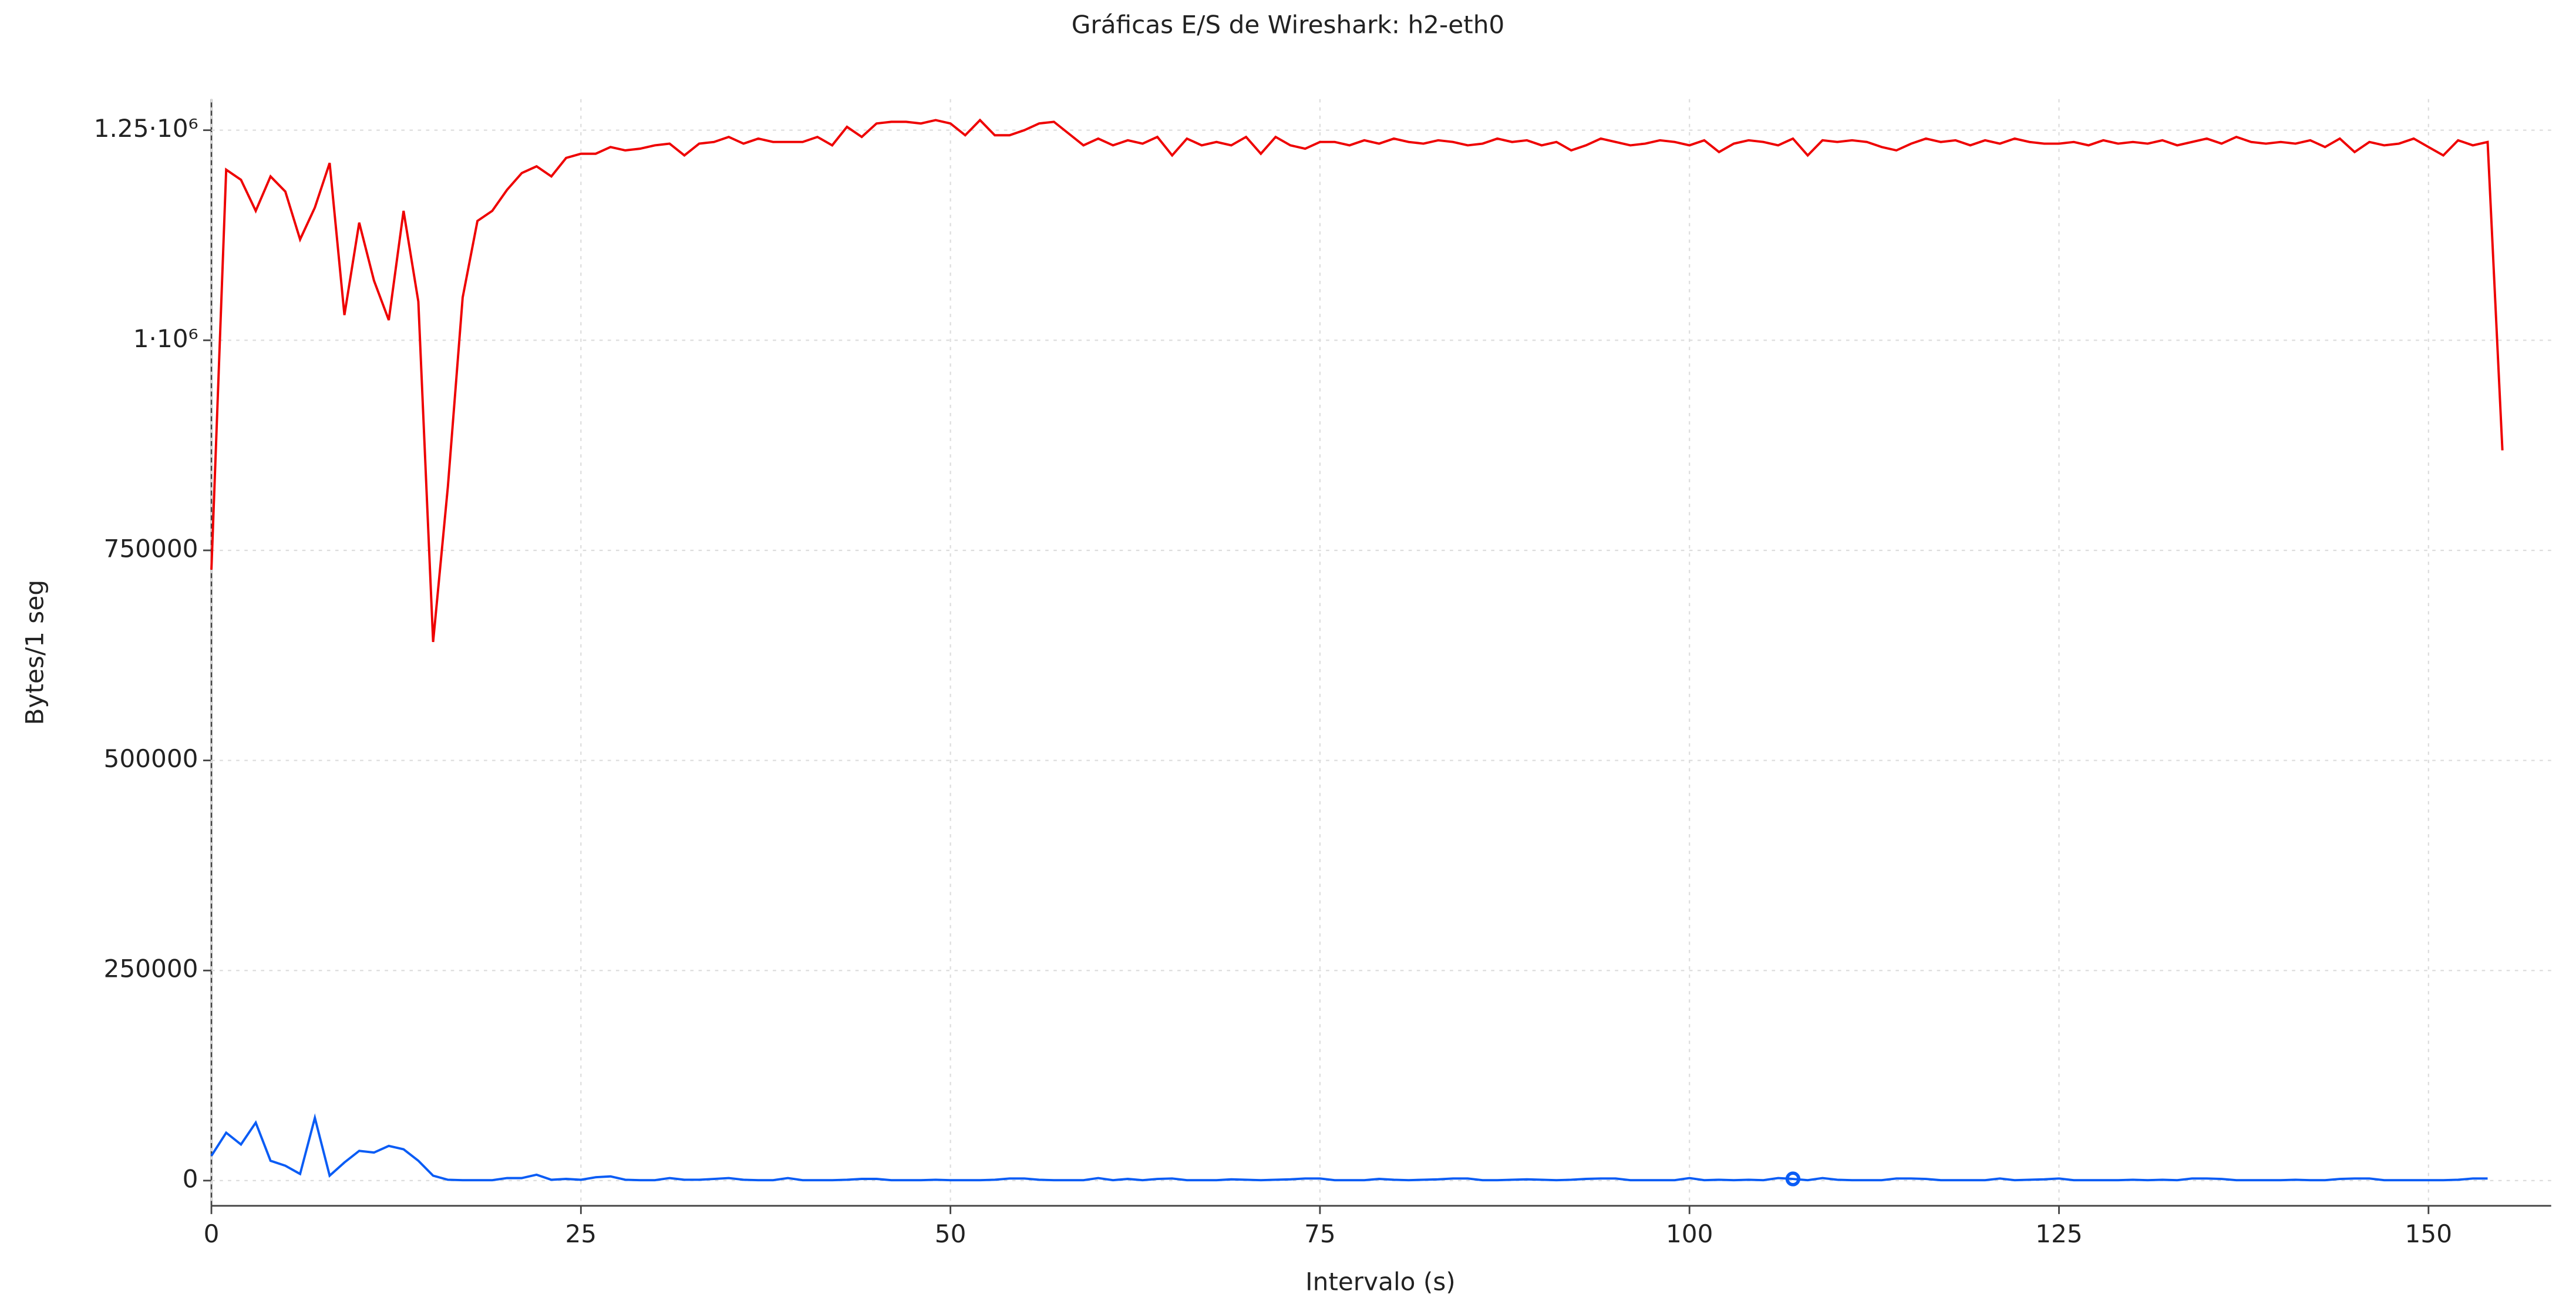  What do you see at coordinates (1320, 1234) in the screenshot?
I see `x-tick-label: 75` at bounding box center [1320, 1234].